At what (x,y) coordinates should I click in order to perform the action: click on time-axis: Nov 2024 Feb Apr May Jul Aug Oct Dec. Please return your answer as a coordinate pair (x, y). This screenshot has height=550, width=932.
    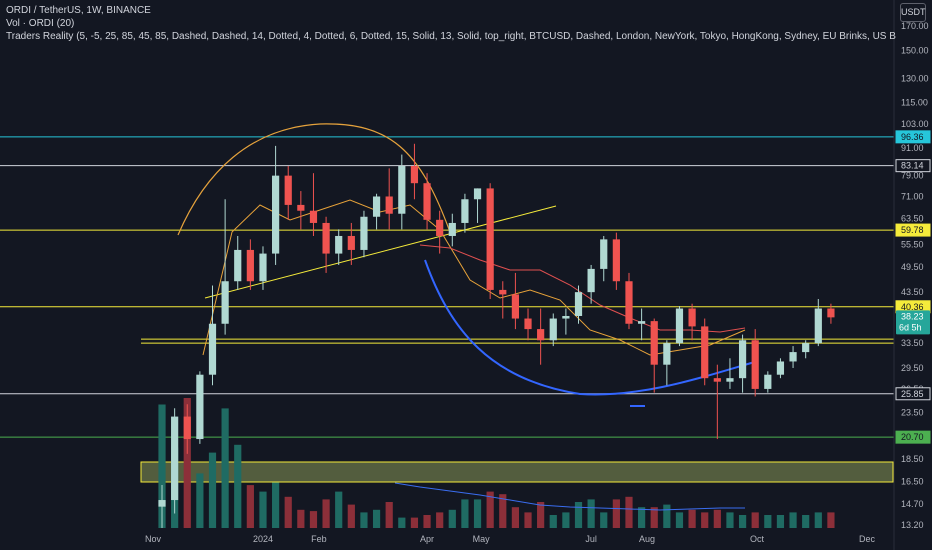
    Looking at the image, I should click on (510, 539).